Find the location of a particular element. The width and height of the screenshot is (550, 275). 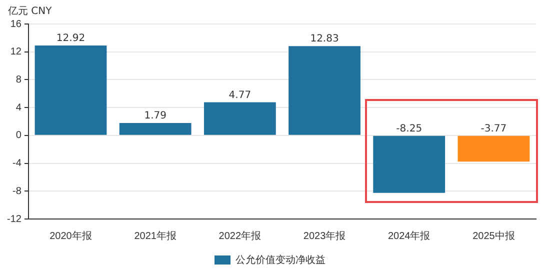

y-tick-label: -4 is located at coordinates (17, 164).